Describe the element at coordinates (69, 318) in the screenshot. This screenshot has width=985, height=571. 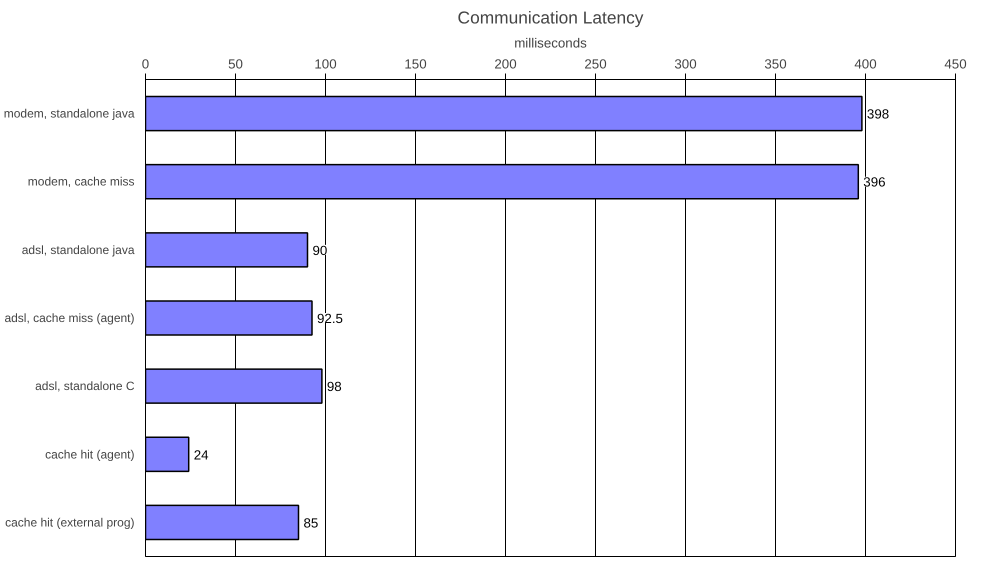
I see `y-tick-label: adsl, cache miss (agent)` at that location.